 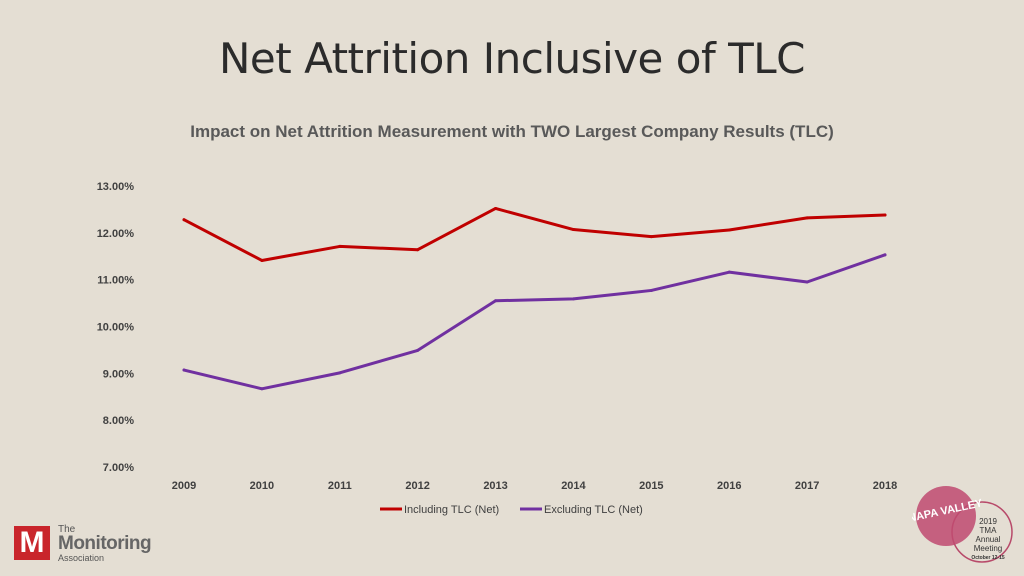 I want to click on x-tick-label: 2016, so click(x=729, y=486).